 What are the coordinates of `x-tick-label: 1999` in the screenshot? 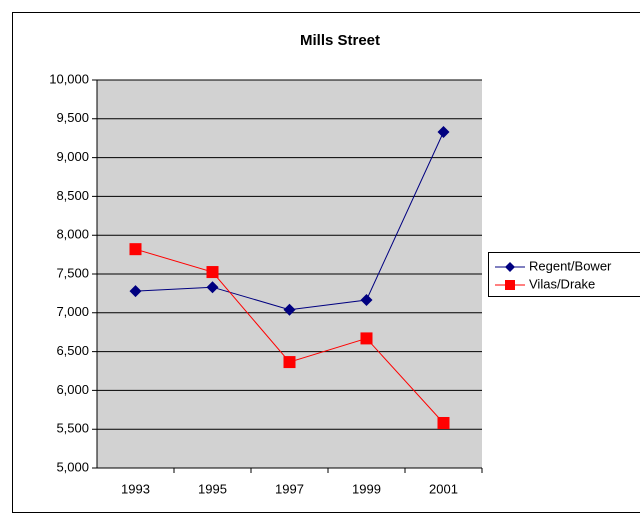 It's located at (366, 488).